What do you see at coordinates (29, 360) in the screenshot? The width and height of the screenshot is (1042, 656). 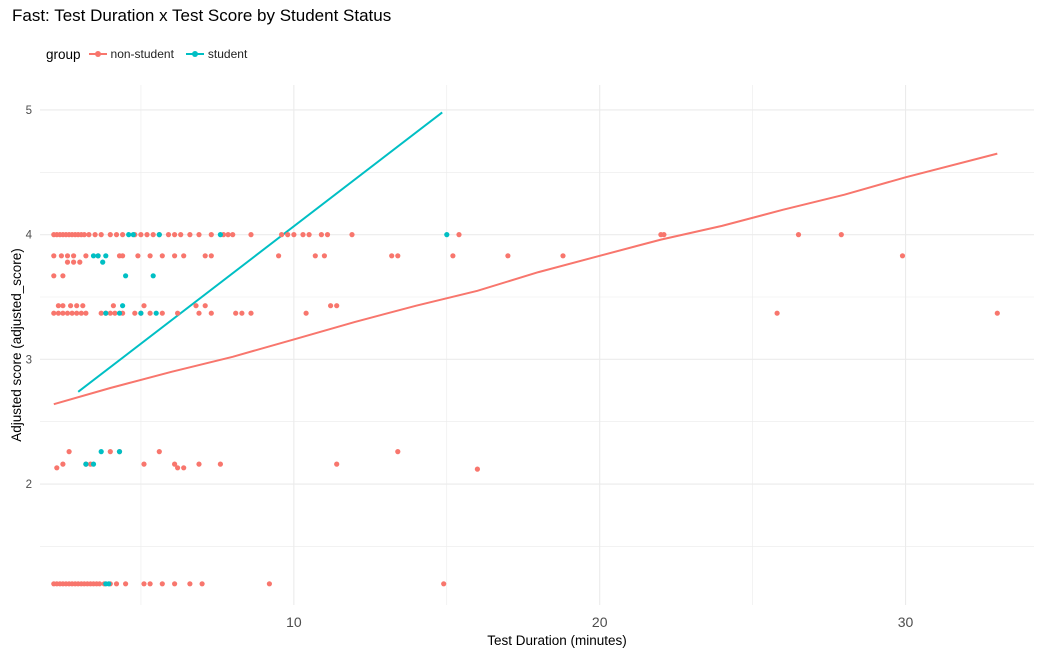 I see `y-tick-label: 3` at bounding box center [29, 360].